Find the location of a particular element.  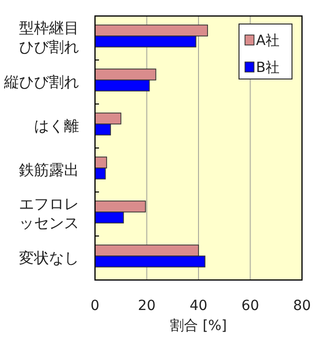

y-tick-label: 鉄筋露出 is located at coordinates (49, 170).